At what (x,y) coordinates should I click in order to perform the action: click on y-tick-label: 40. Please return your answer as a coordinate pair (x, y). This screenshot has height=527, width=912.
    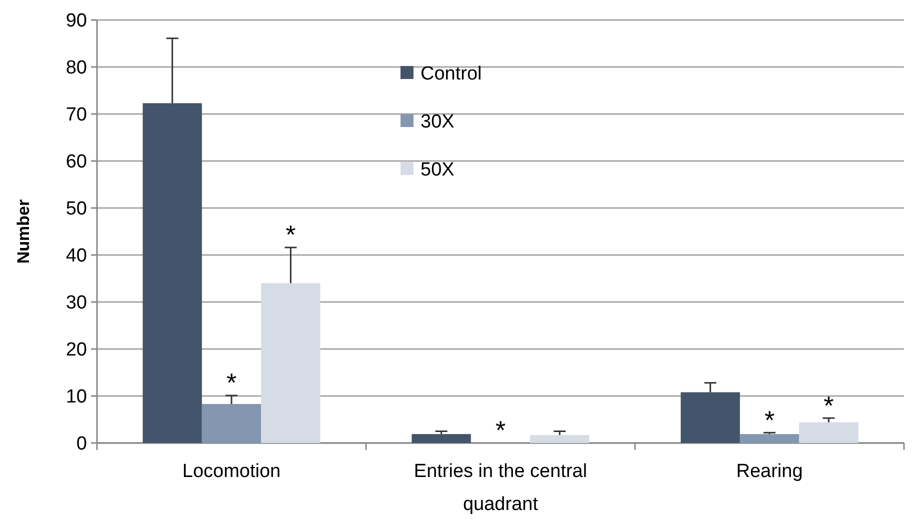
    Looking at the image, I should click on (76, 256).